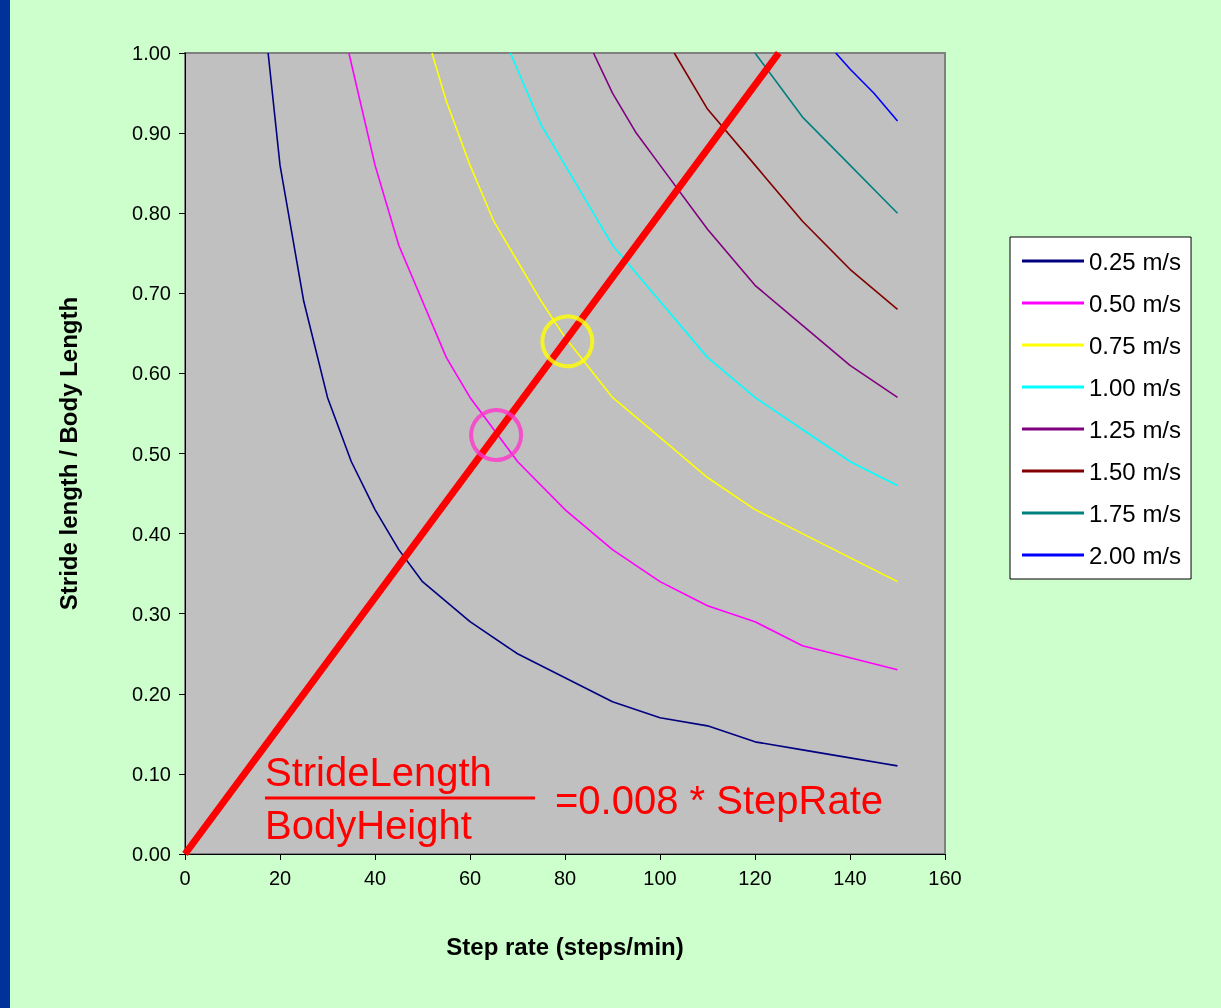 The image size is (1221, 1008). What do you see at coordinates (470, 878) in the screenshot?
I see `x-tick-label: 60` at bounding box center [470, 878].